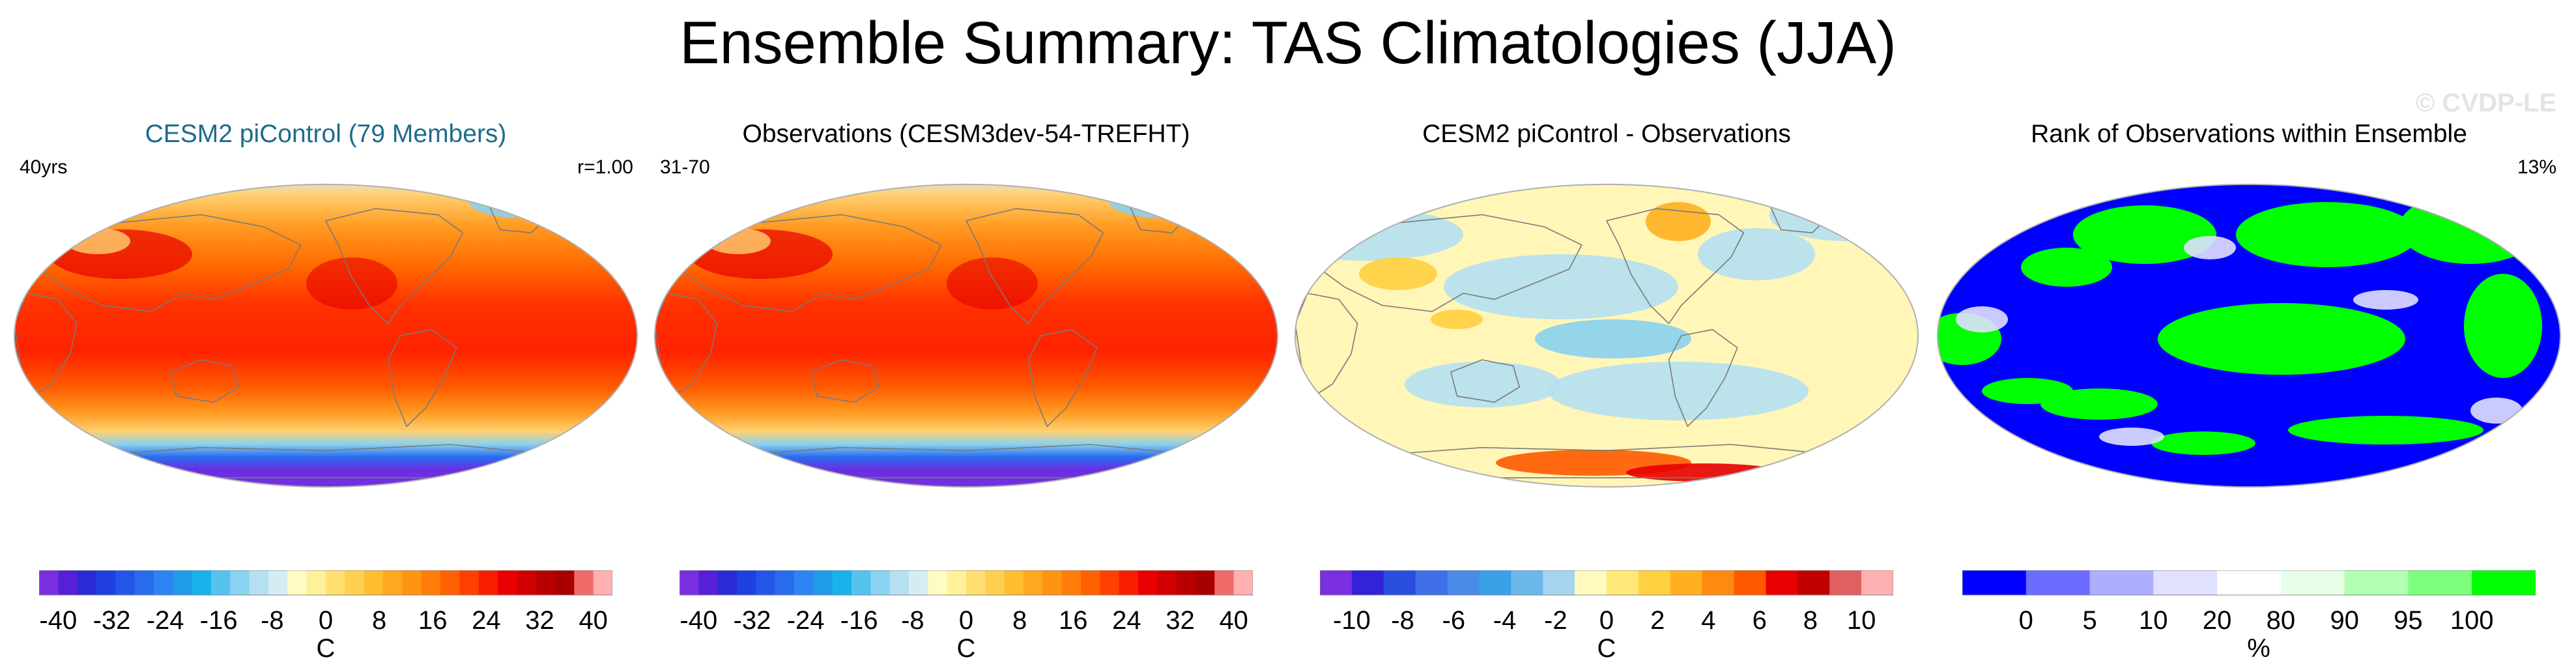 The height and width of the screenshot is (670, 2576). What do you see at coordinates (1703, 377) in the screenshot?
I see `coastline-samerica` at bounding box center [1703, 377].